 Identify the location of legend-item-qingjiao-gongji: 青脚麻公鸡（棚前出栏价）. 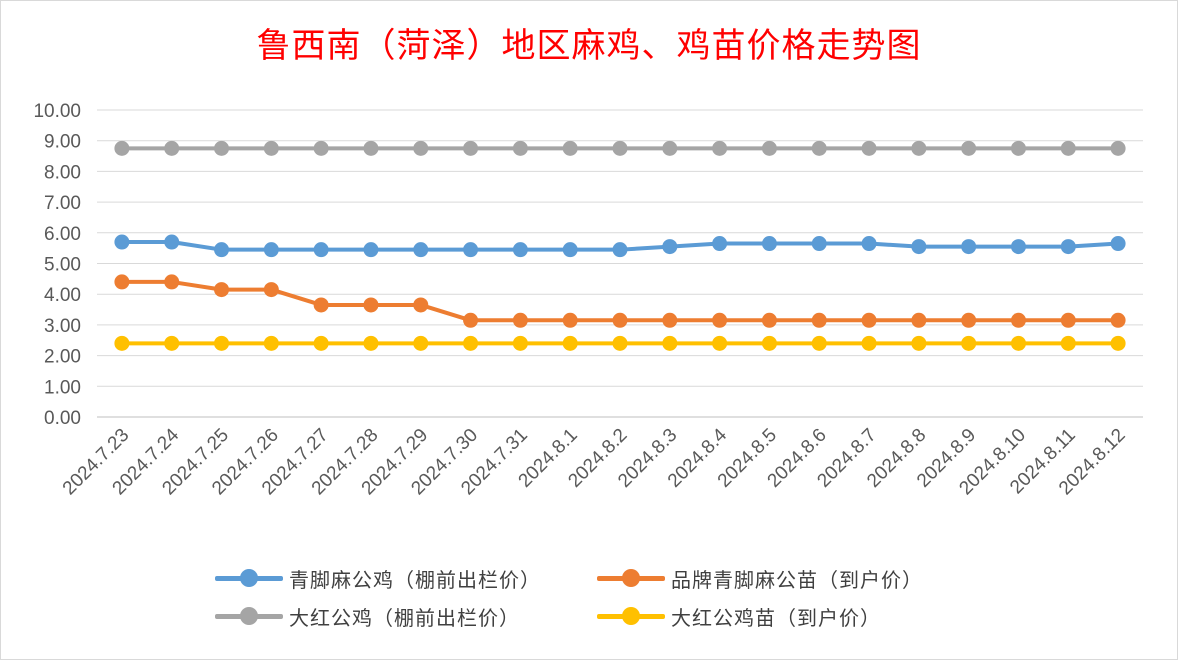
(378, 578).